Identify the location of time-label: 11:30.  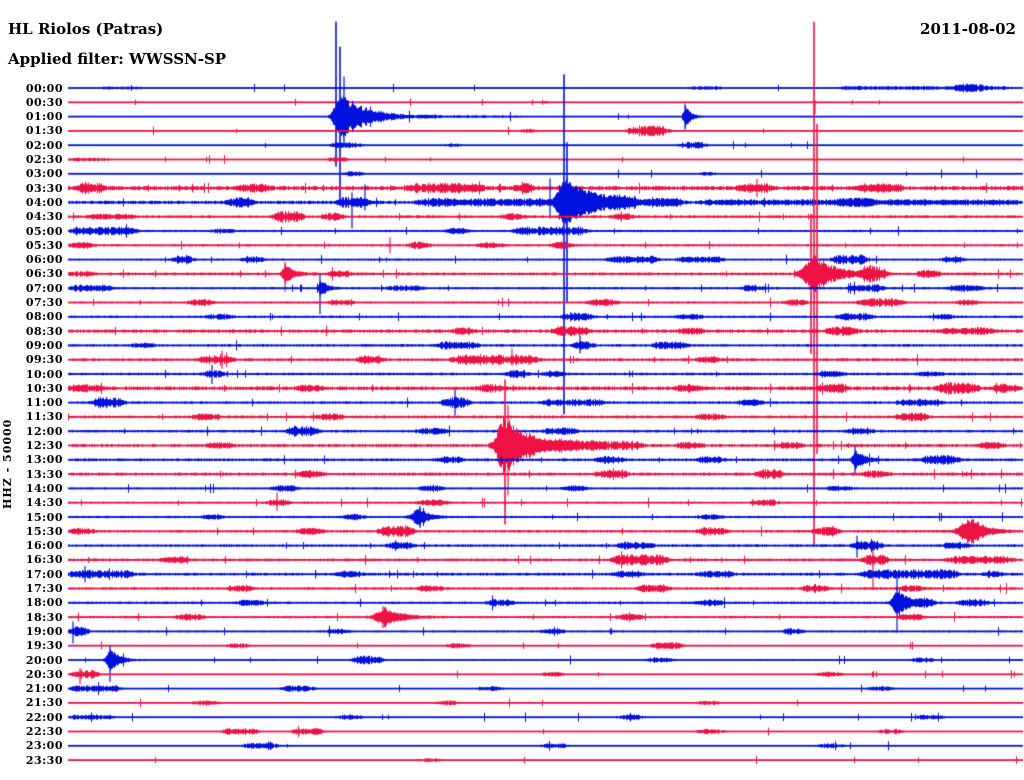
(44, 417).